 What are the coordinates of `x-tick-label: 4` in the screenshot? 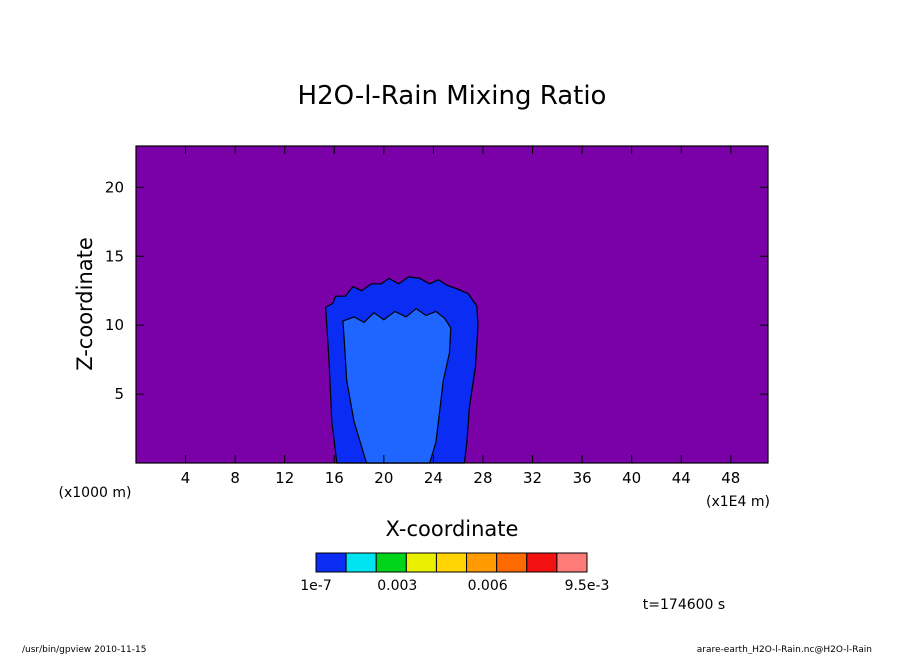 It's located at (186, 478).